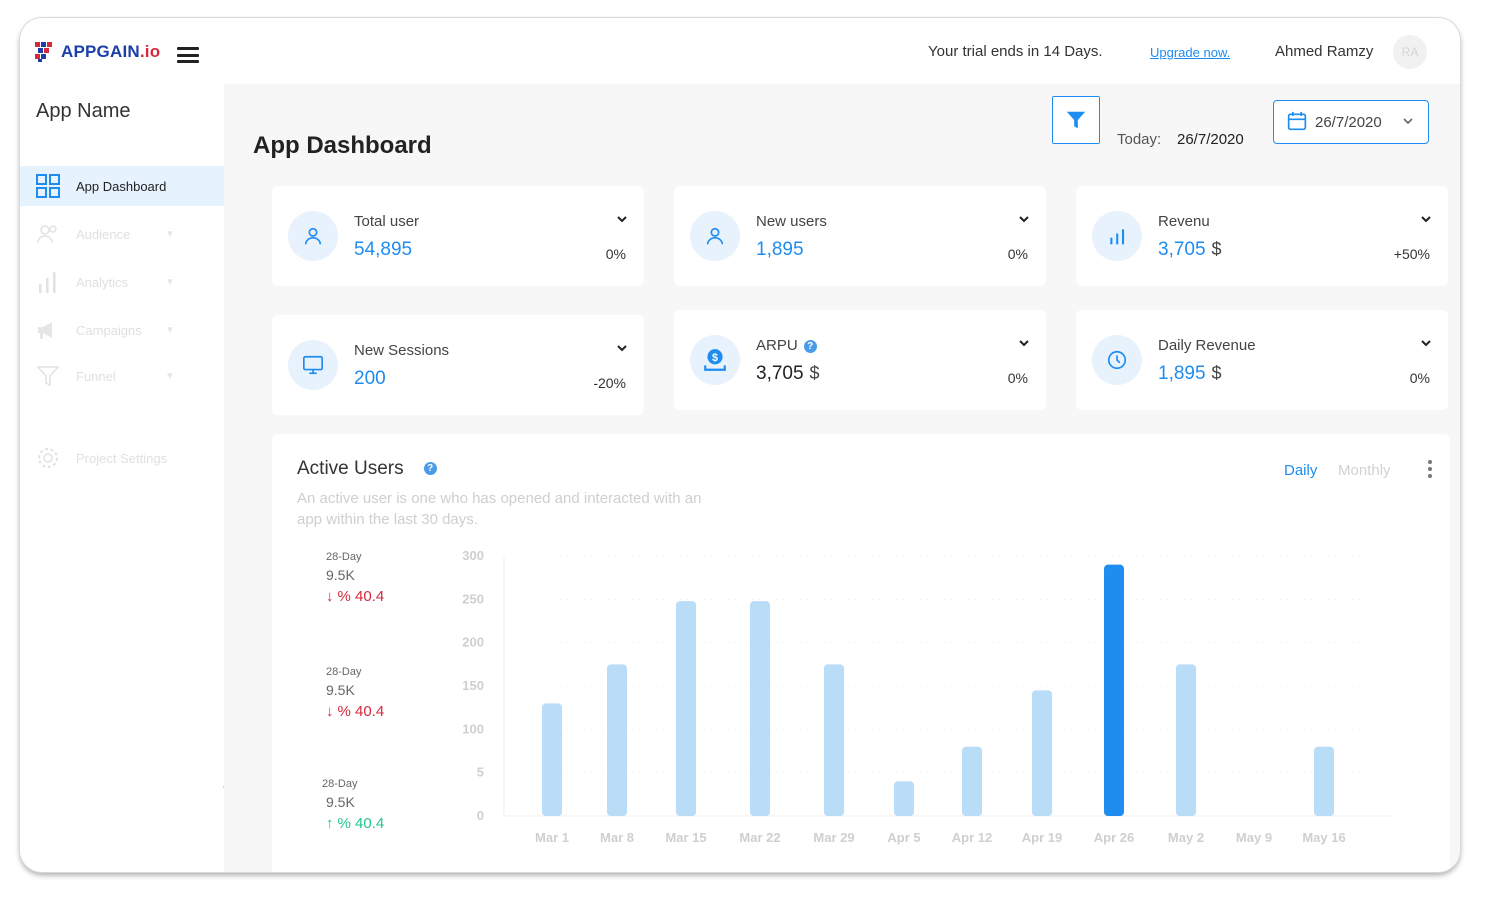  I want to click on y-tick-label: 300, so click(473, 555).